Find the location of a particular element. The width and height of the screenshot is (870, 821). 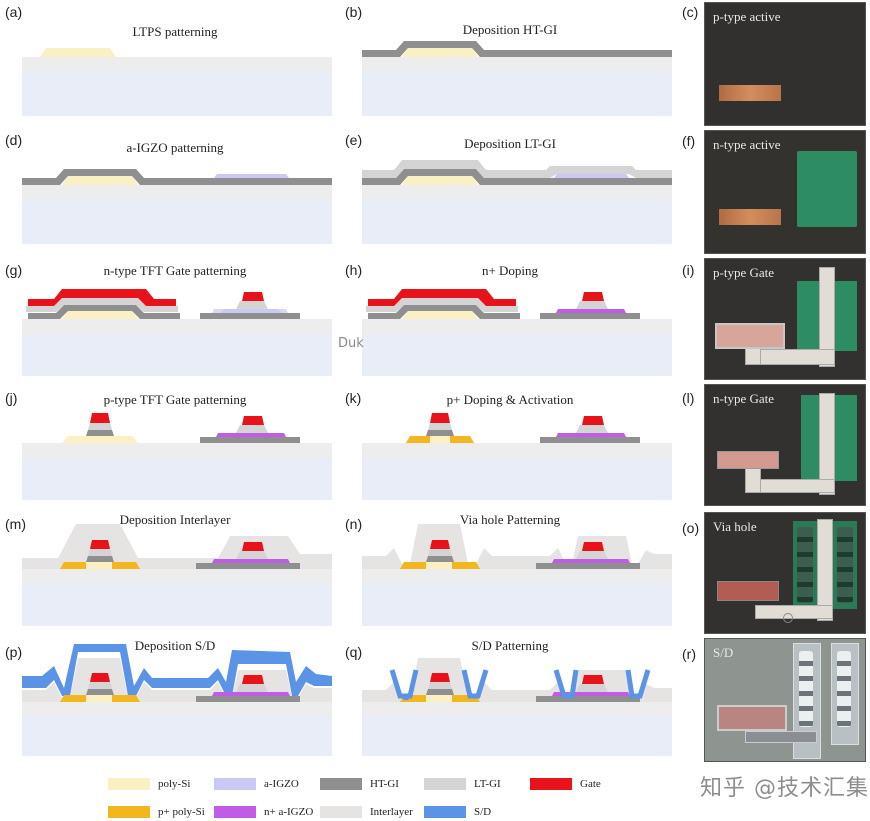

panel-q: (q) S/D Patterning is located at coordinates (510, 695).